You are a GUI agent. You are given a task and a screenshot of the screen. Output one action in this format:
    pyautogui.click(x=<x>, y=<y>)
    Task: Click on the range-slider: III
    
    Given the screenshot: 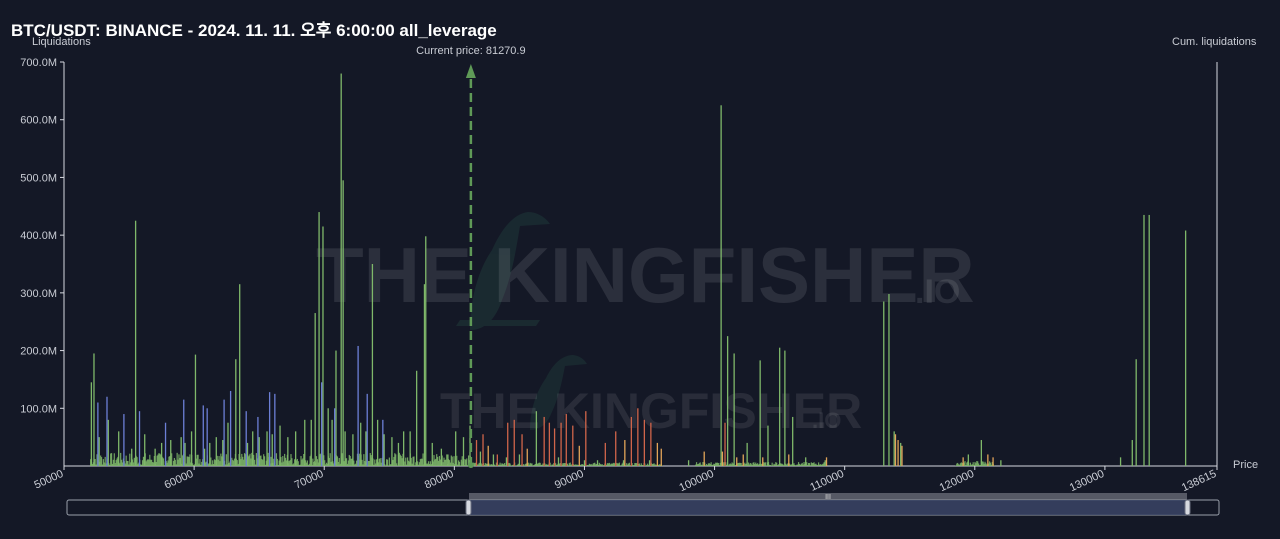 What is the action you would take?
    pyautogui.click(x=643, y=504)
    